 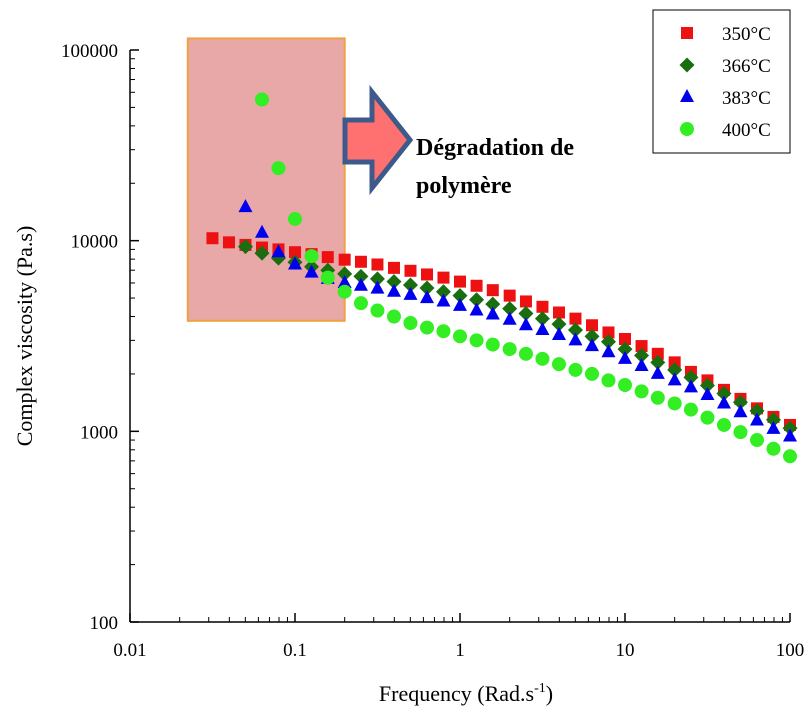 I want to click on annotation-text-line1: Dégradation de, so click(x=495, y=148).